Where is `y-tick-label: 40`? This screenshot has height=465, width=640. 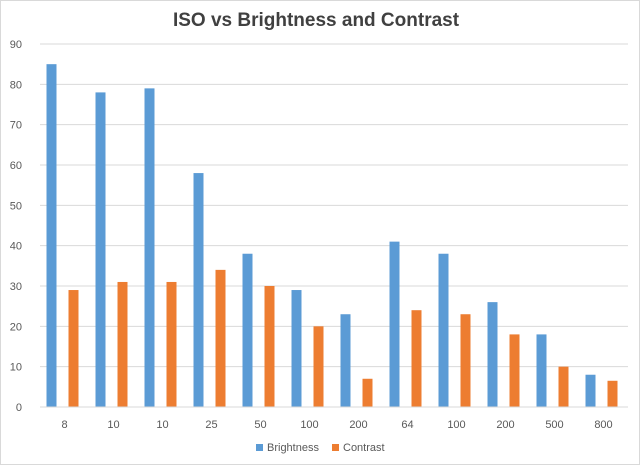
y-tick-label: 40 is located at coordinates (16, 247).